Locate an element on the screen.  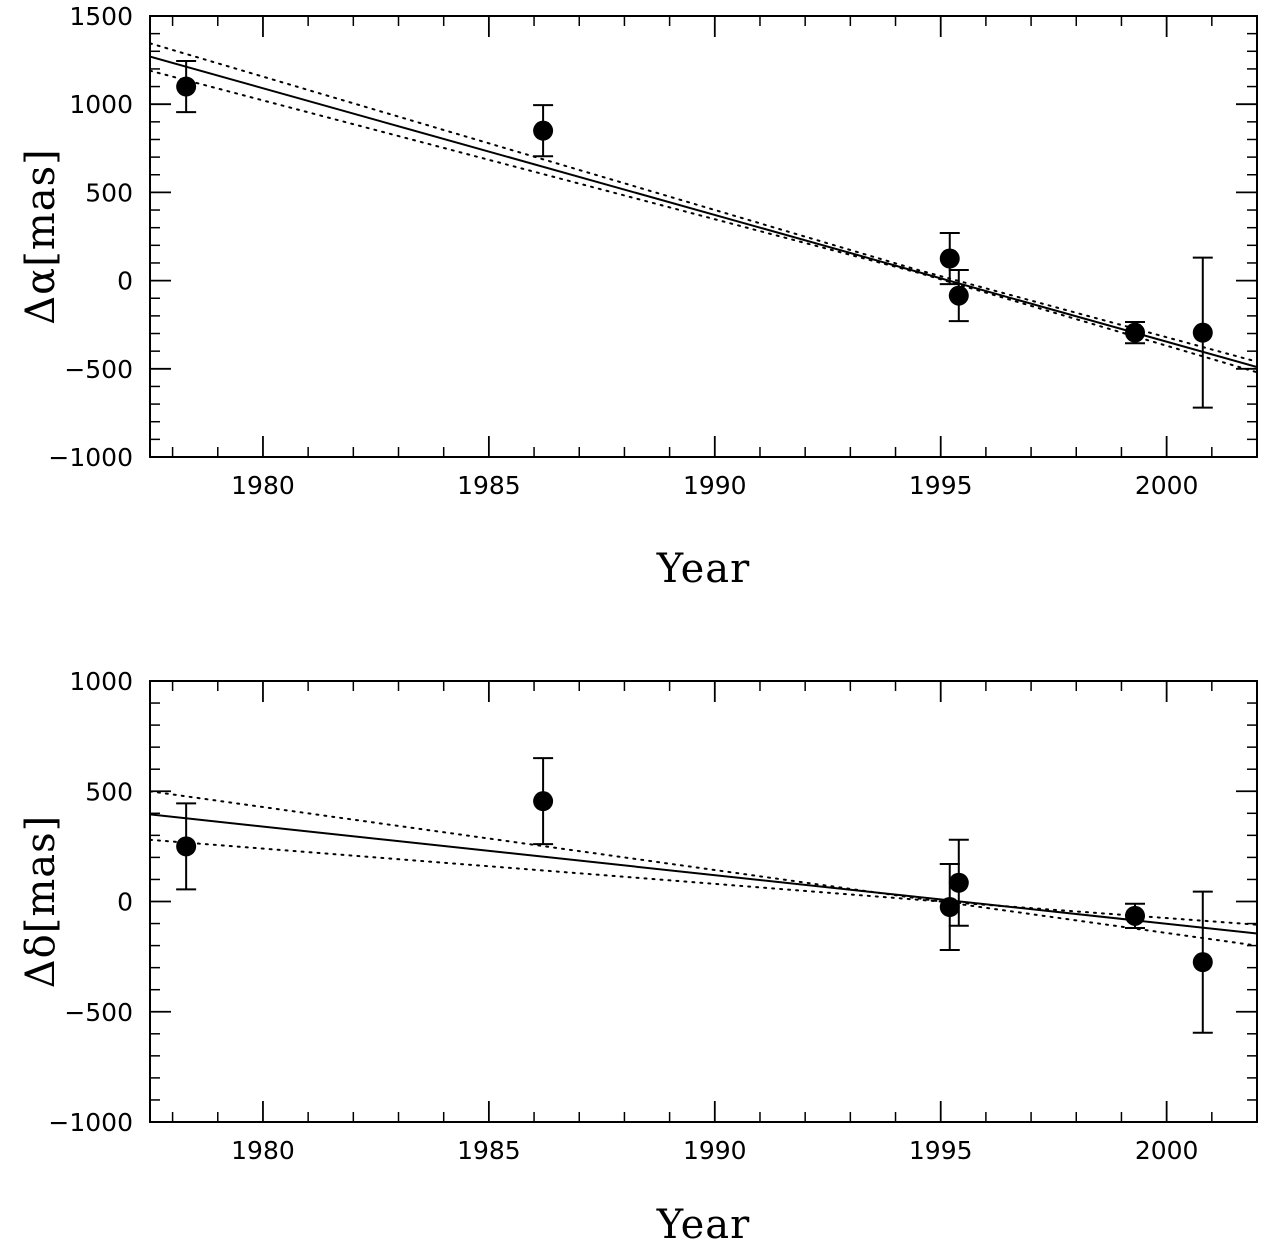
y-axis-title: Δδ[mas] is located at coordinates (41, 901).